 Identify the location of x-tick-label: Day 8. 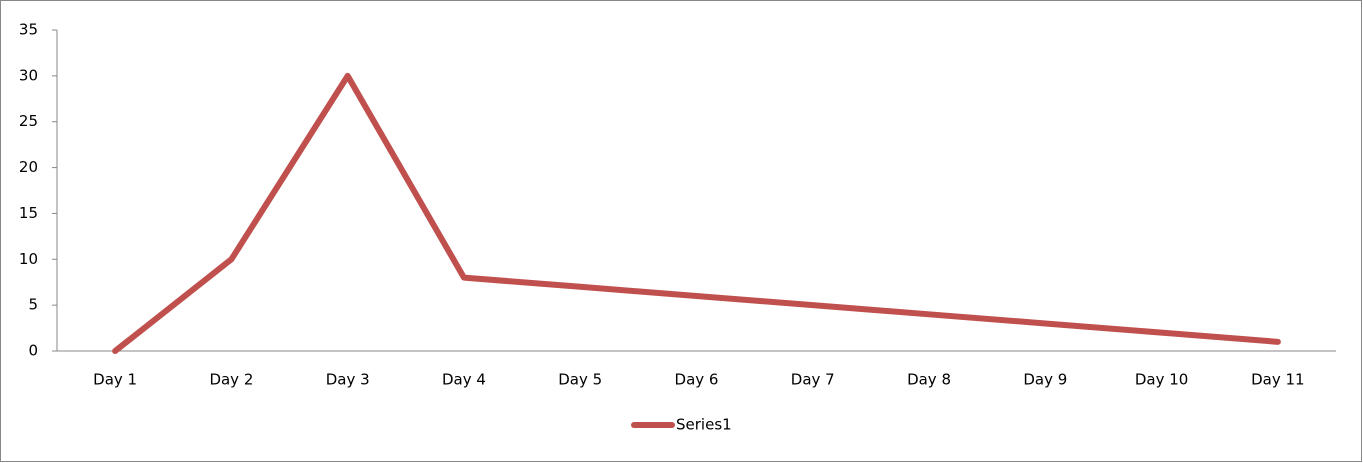
(929, 380).